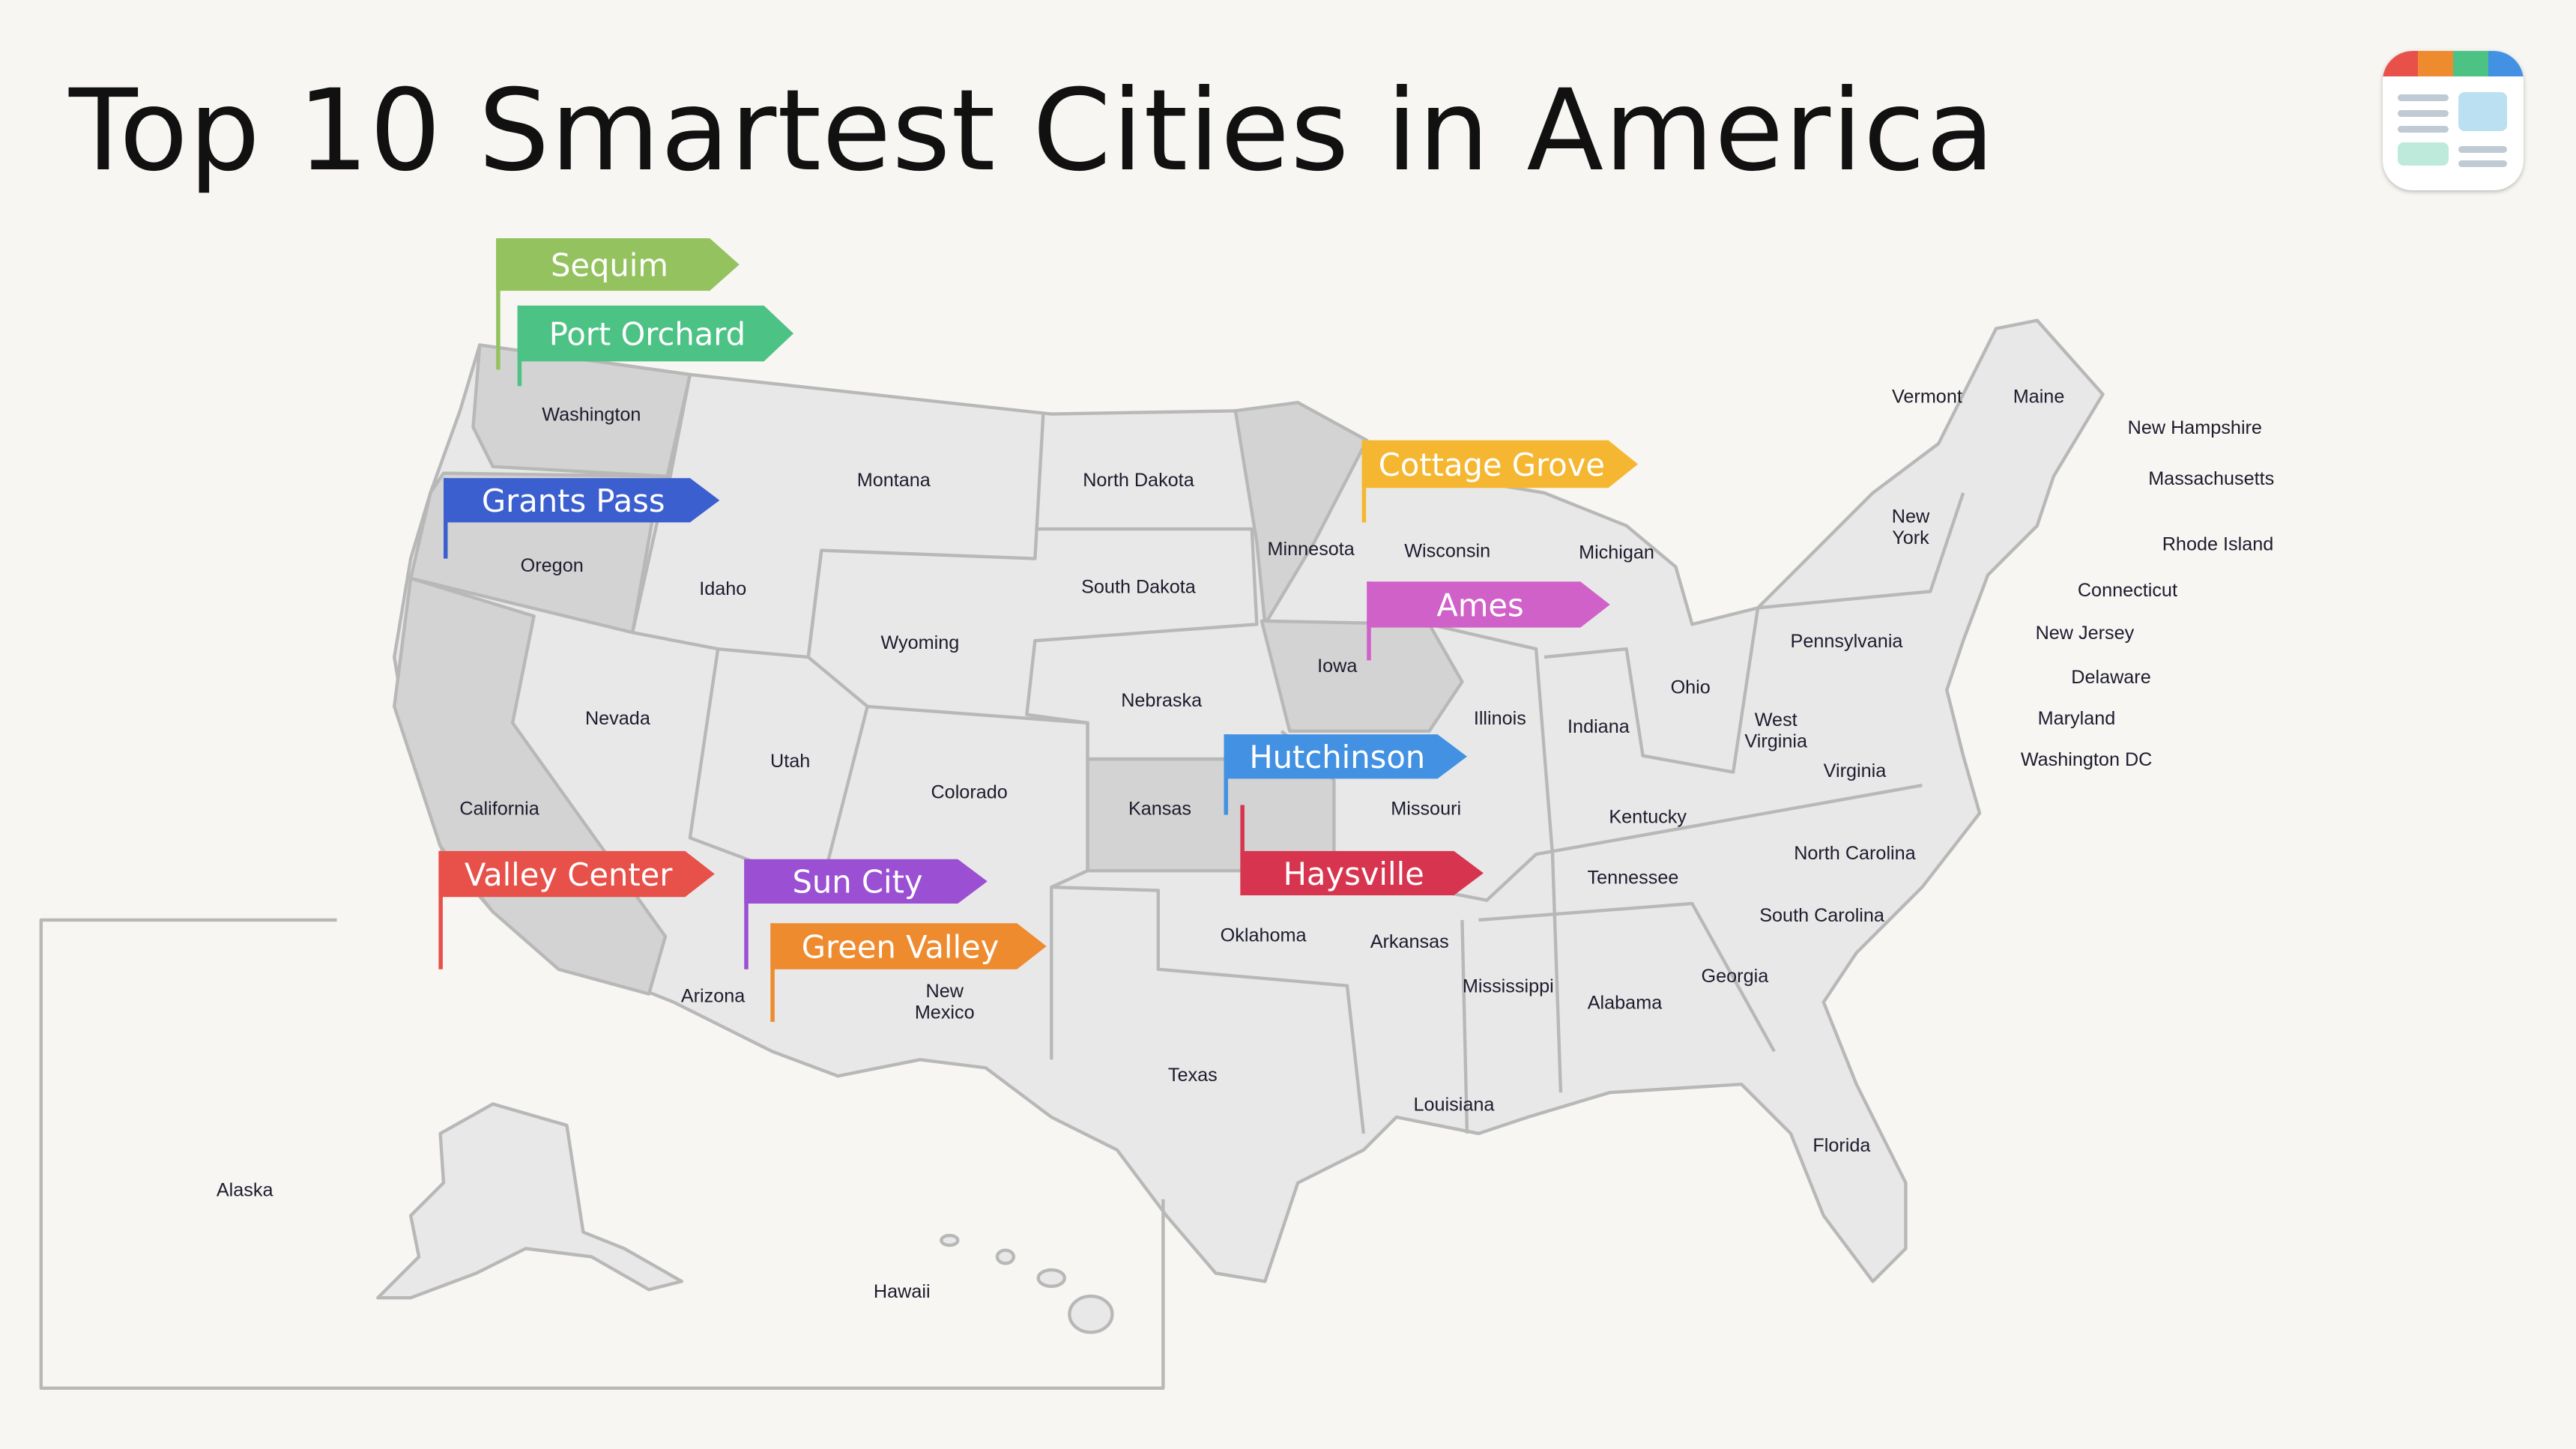  Describe the element at coordinates (1162, 700) in the screenshot. I see `state-label-nebraska: Nebraska` at that location.